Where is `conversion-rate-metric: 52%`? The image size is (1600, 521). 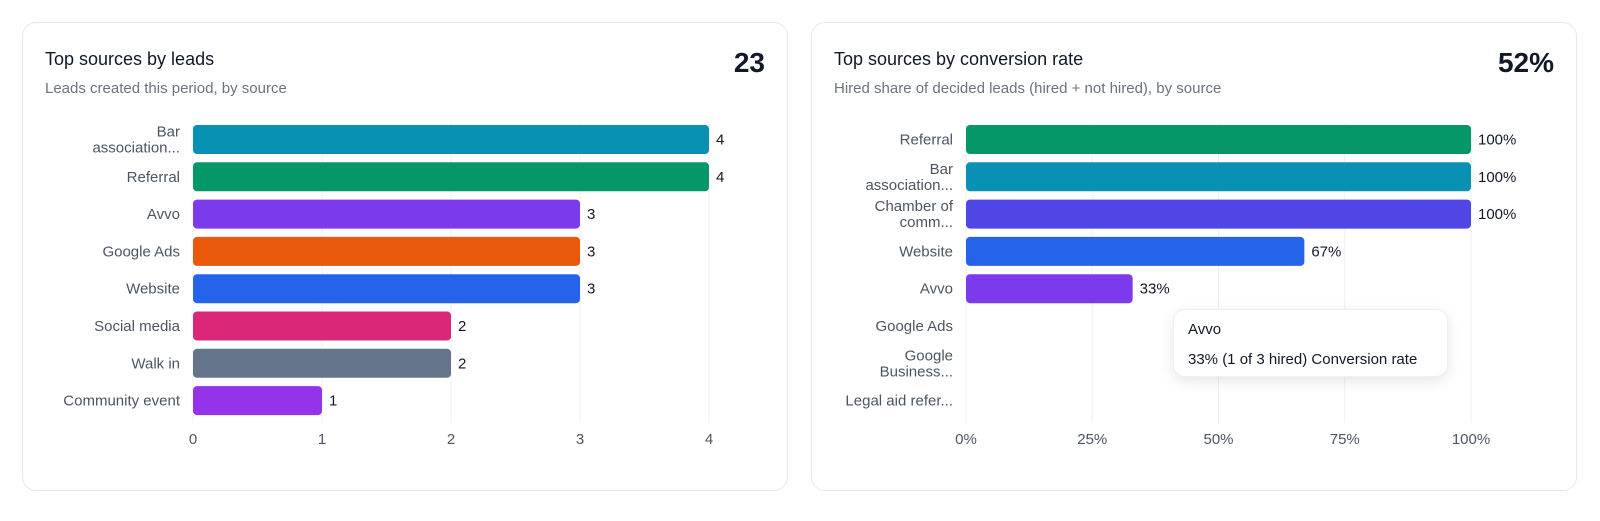
conversion-rate-metric: 52% is located at coordinates (1525, 62).